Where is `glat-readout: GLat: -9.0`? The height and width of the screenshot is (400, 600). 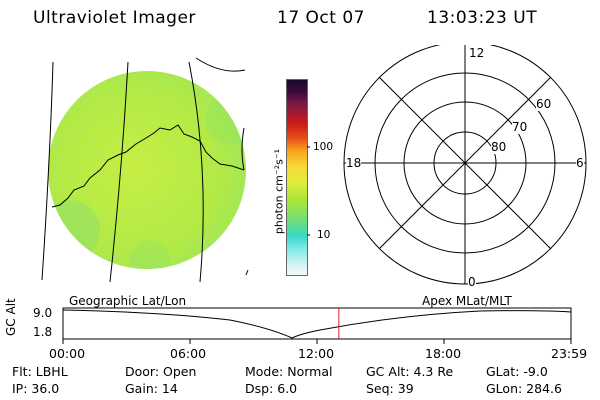
glat-readout: GLat: -9.0 is located at coordinates (517, 371).